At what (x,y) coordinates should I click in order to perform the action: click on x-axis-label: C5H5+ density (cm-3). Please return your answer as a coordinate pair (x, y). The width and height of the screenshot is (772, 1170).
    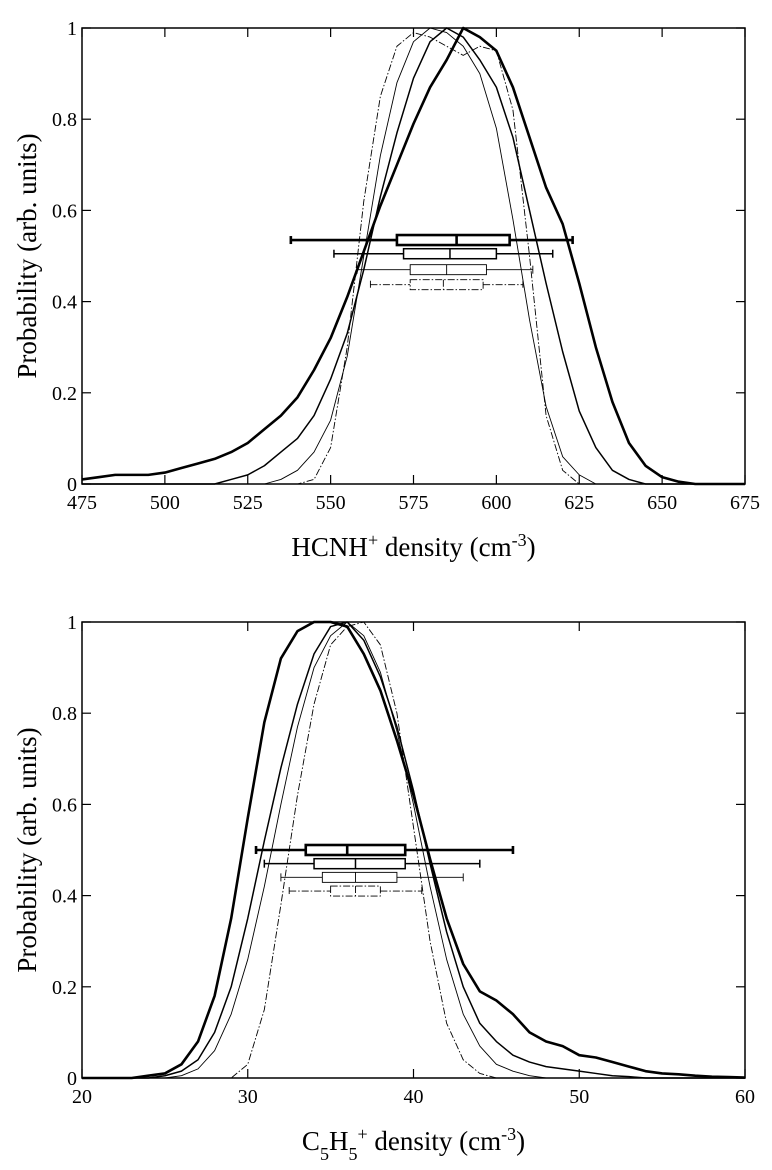
    Looking at the image, I should click on (413, 1144).